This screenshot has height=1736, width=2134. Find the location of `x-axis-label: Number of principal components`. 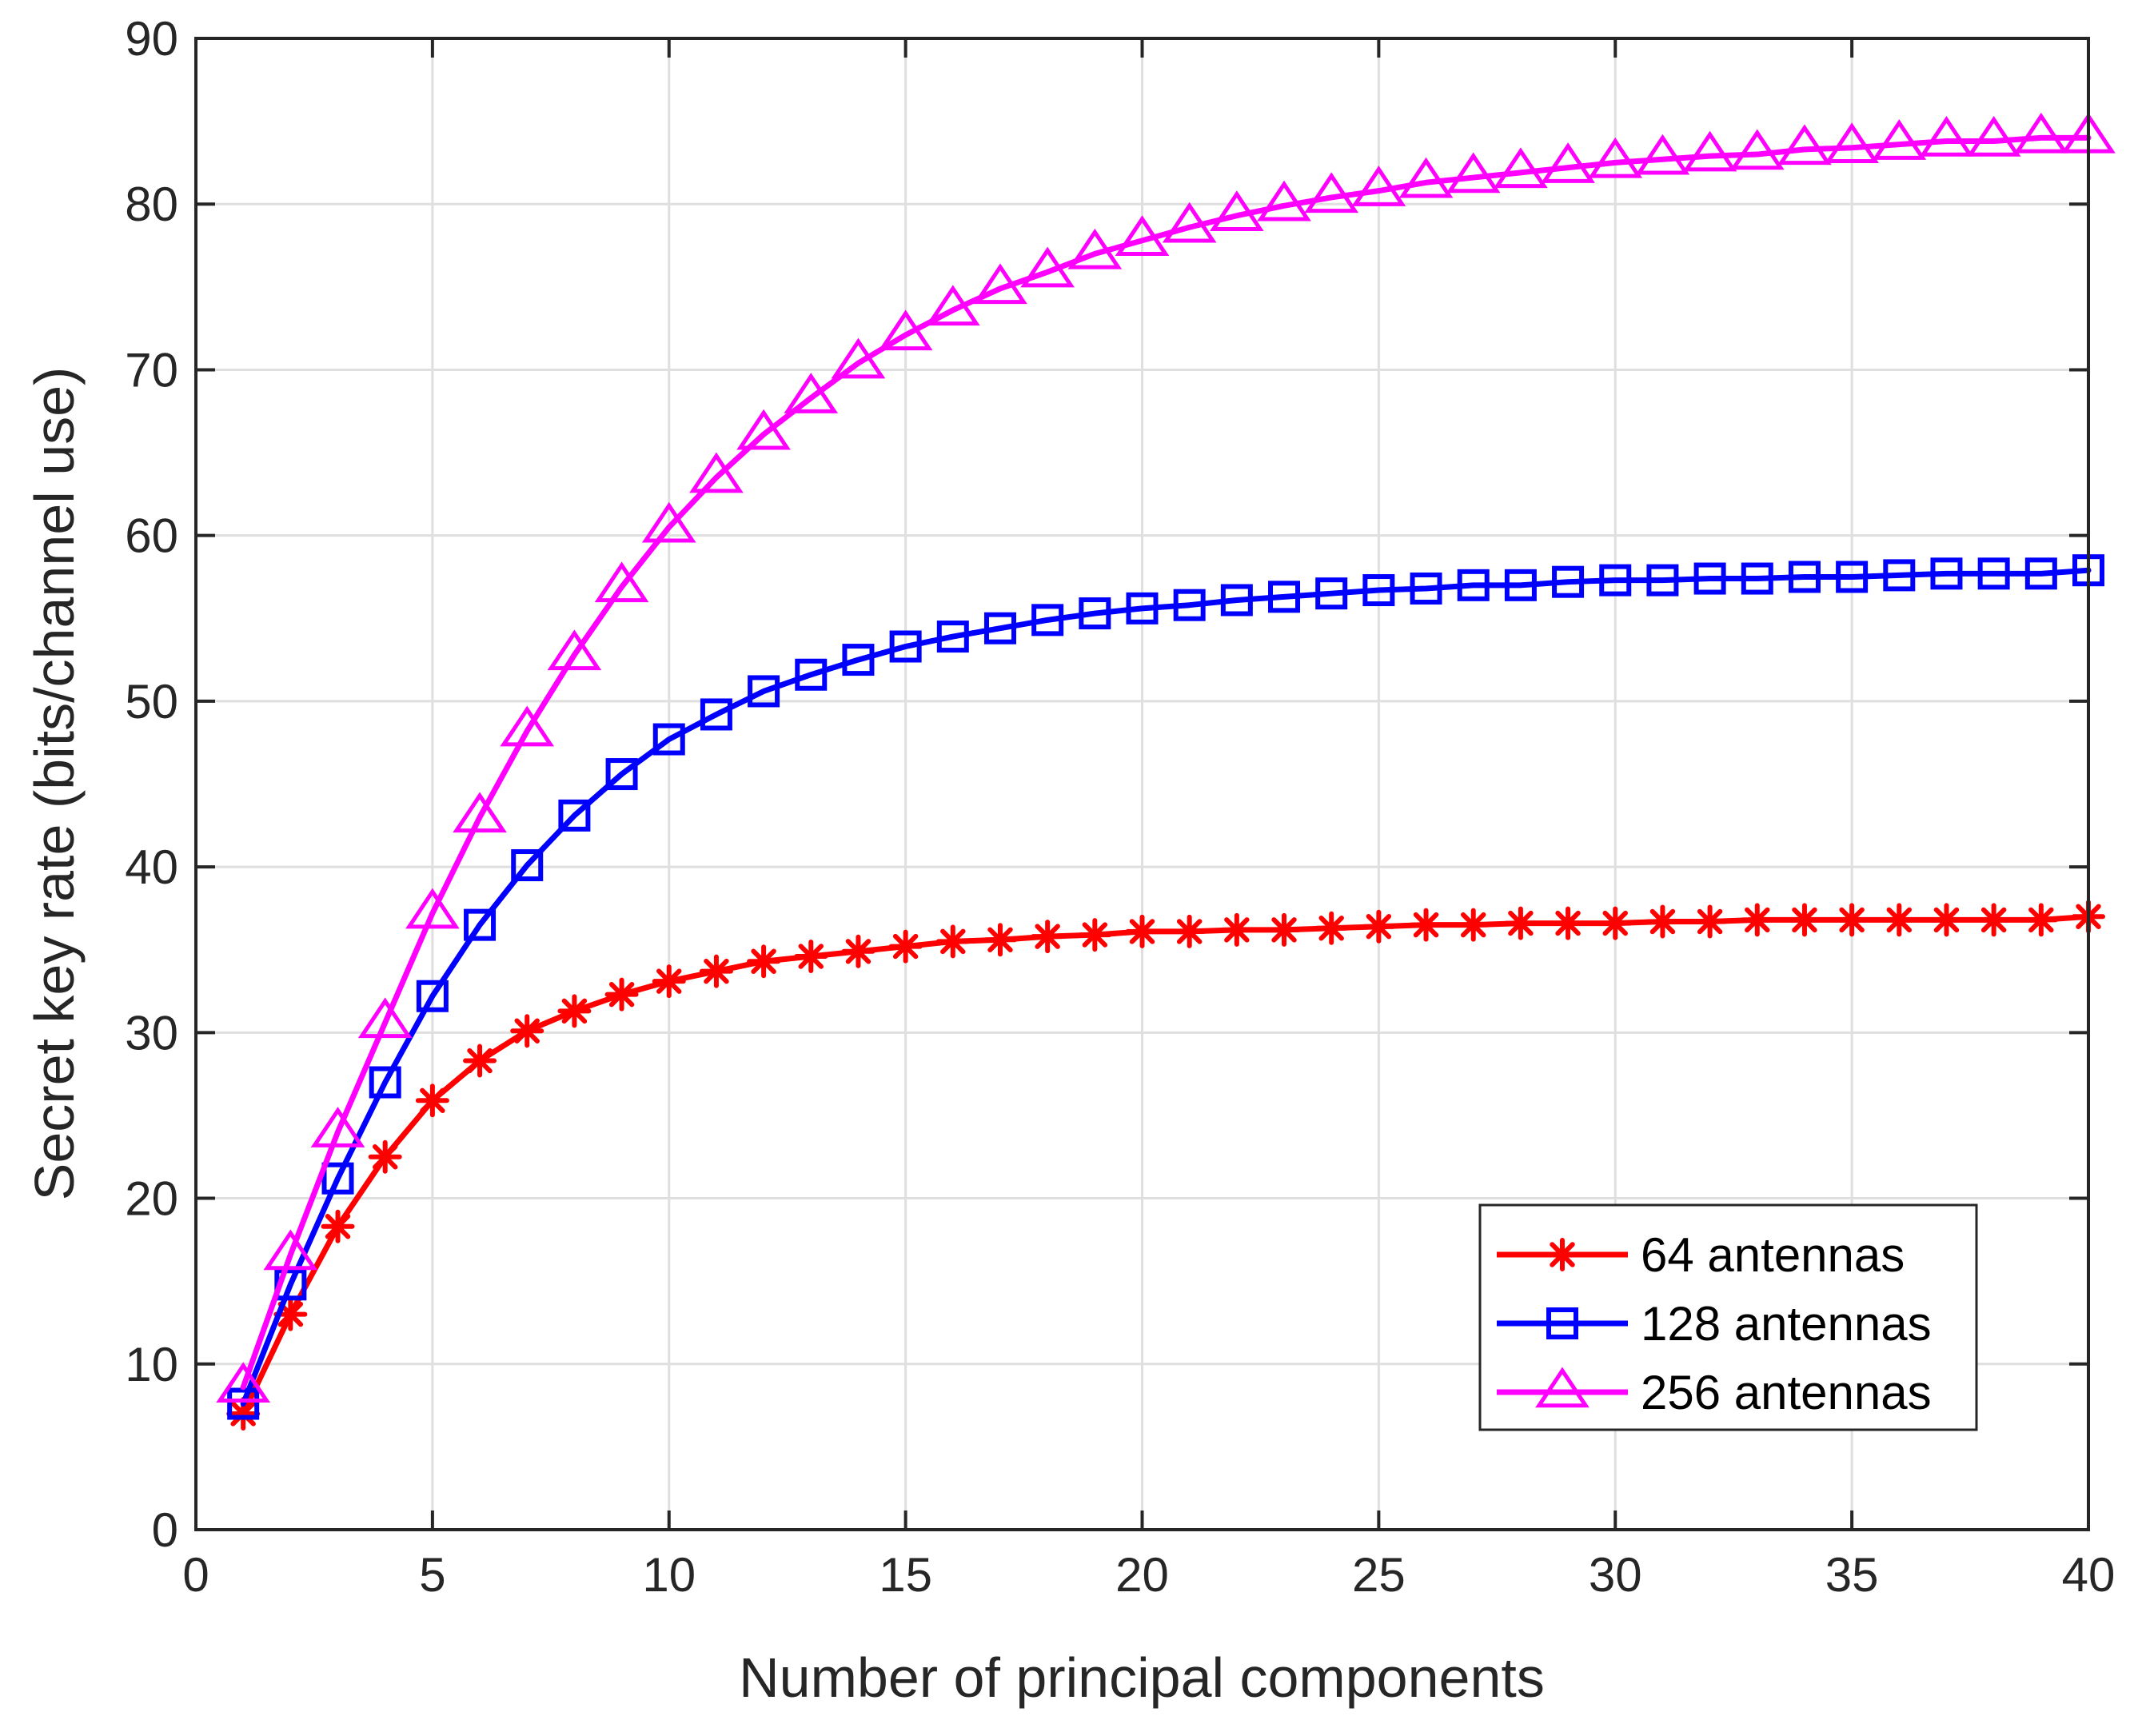

x-axis-label: Number of principal components is located at coordinates (1142, 1677).